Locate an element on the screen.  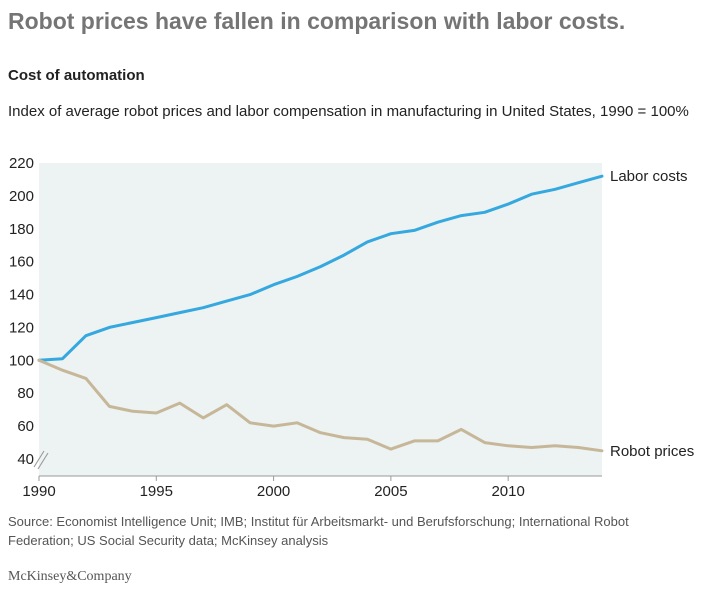
y-tick-label: 200 is located at coordinates (21, 196).